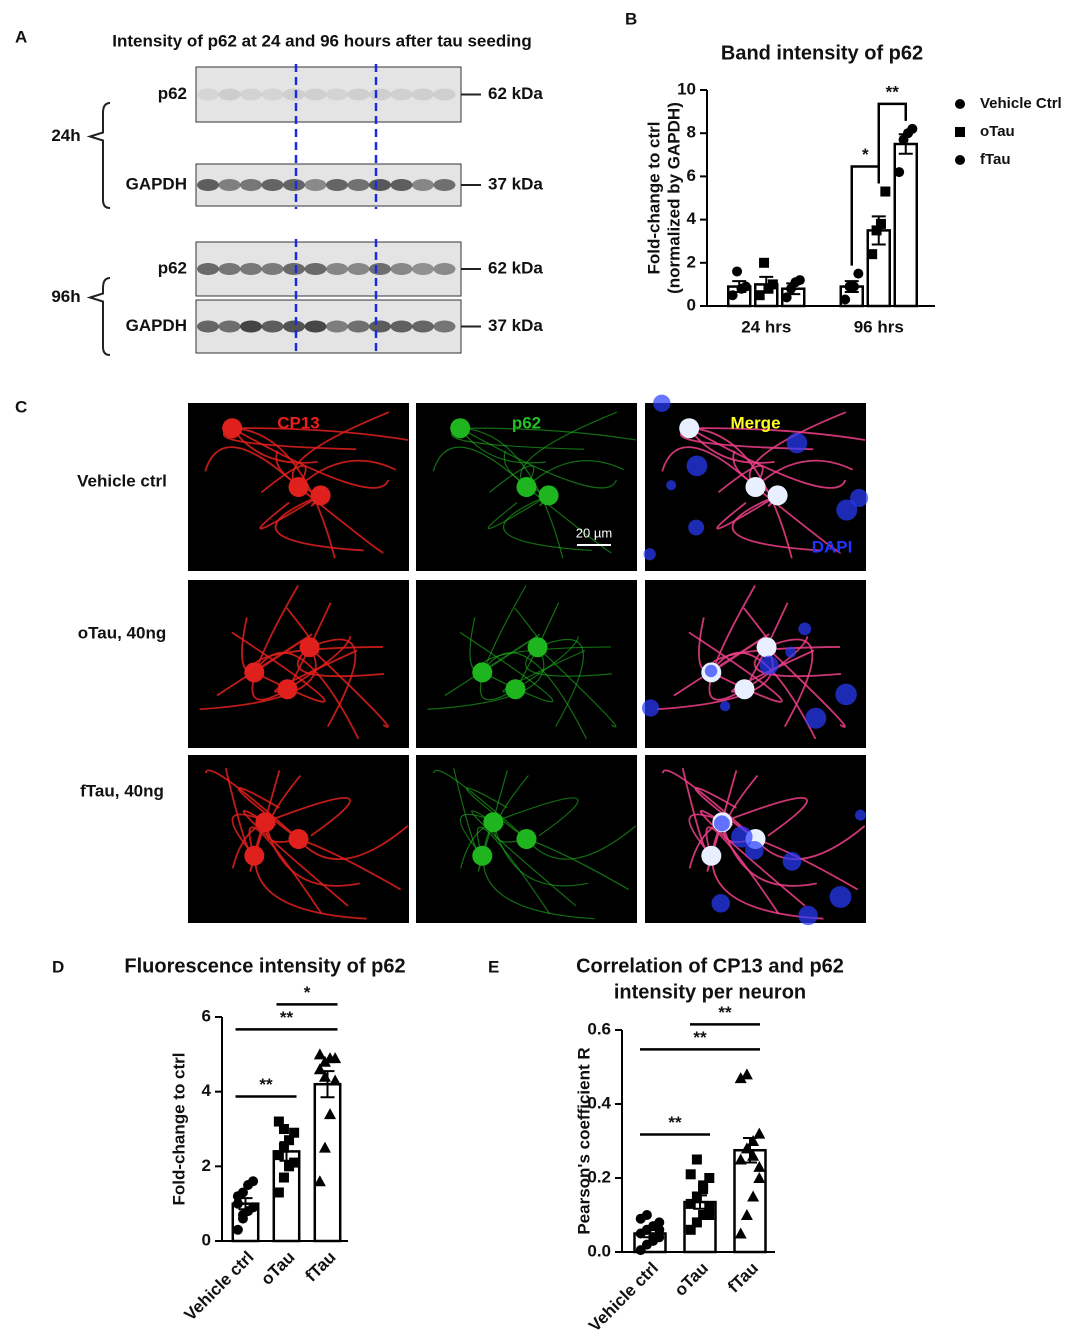 The width and height of the screenshot is (1065, 1339). What do you see at coordinates (710, 992) in the screenshot?
I see `chart-title: intensity per neuron` at bounding box center [710, 992].